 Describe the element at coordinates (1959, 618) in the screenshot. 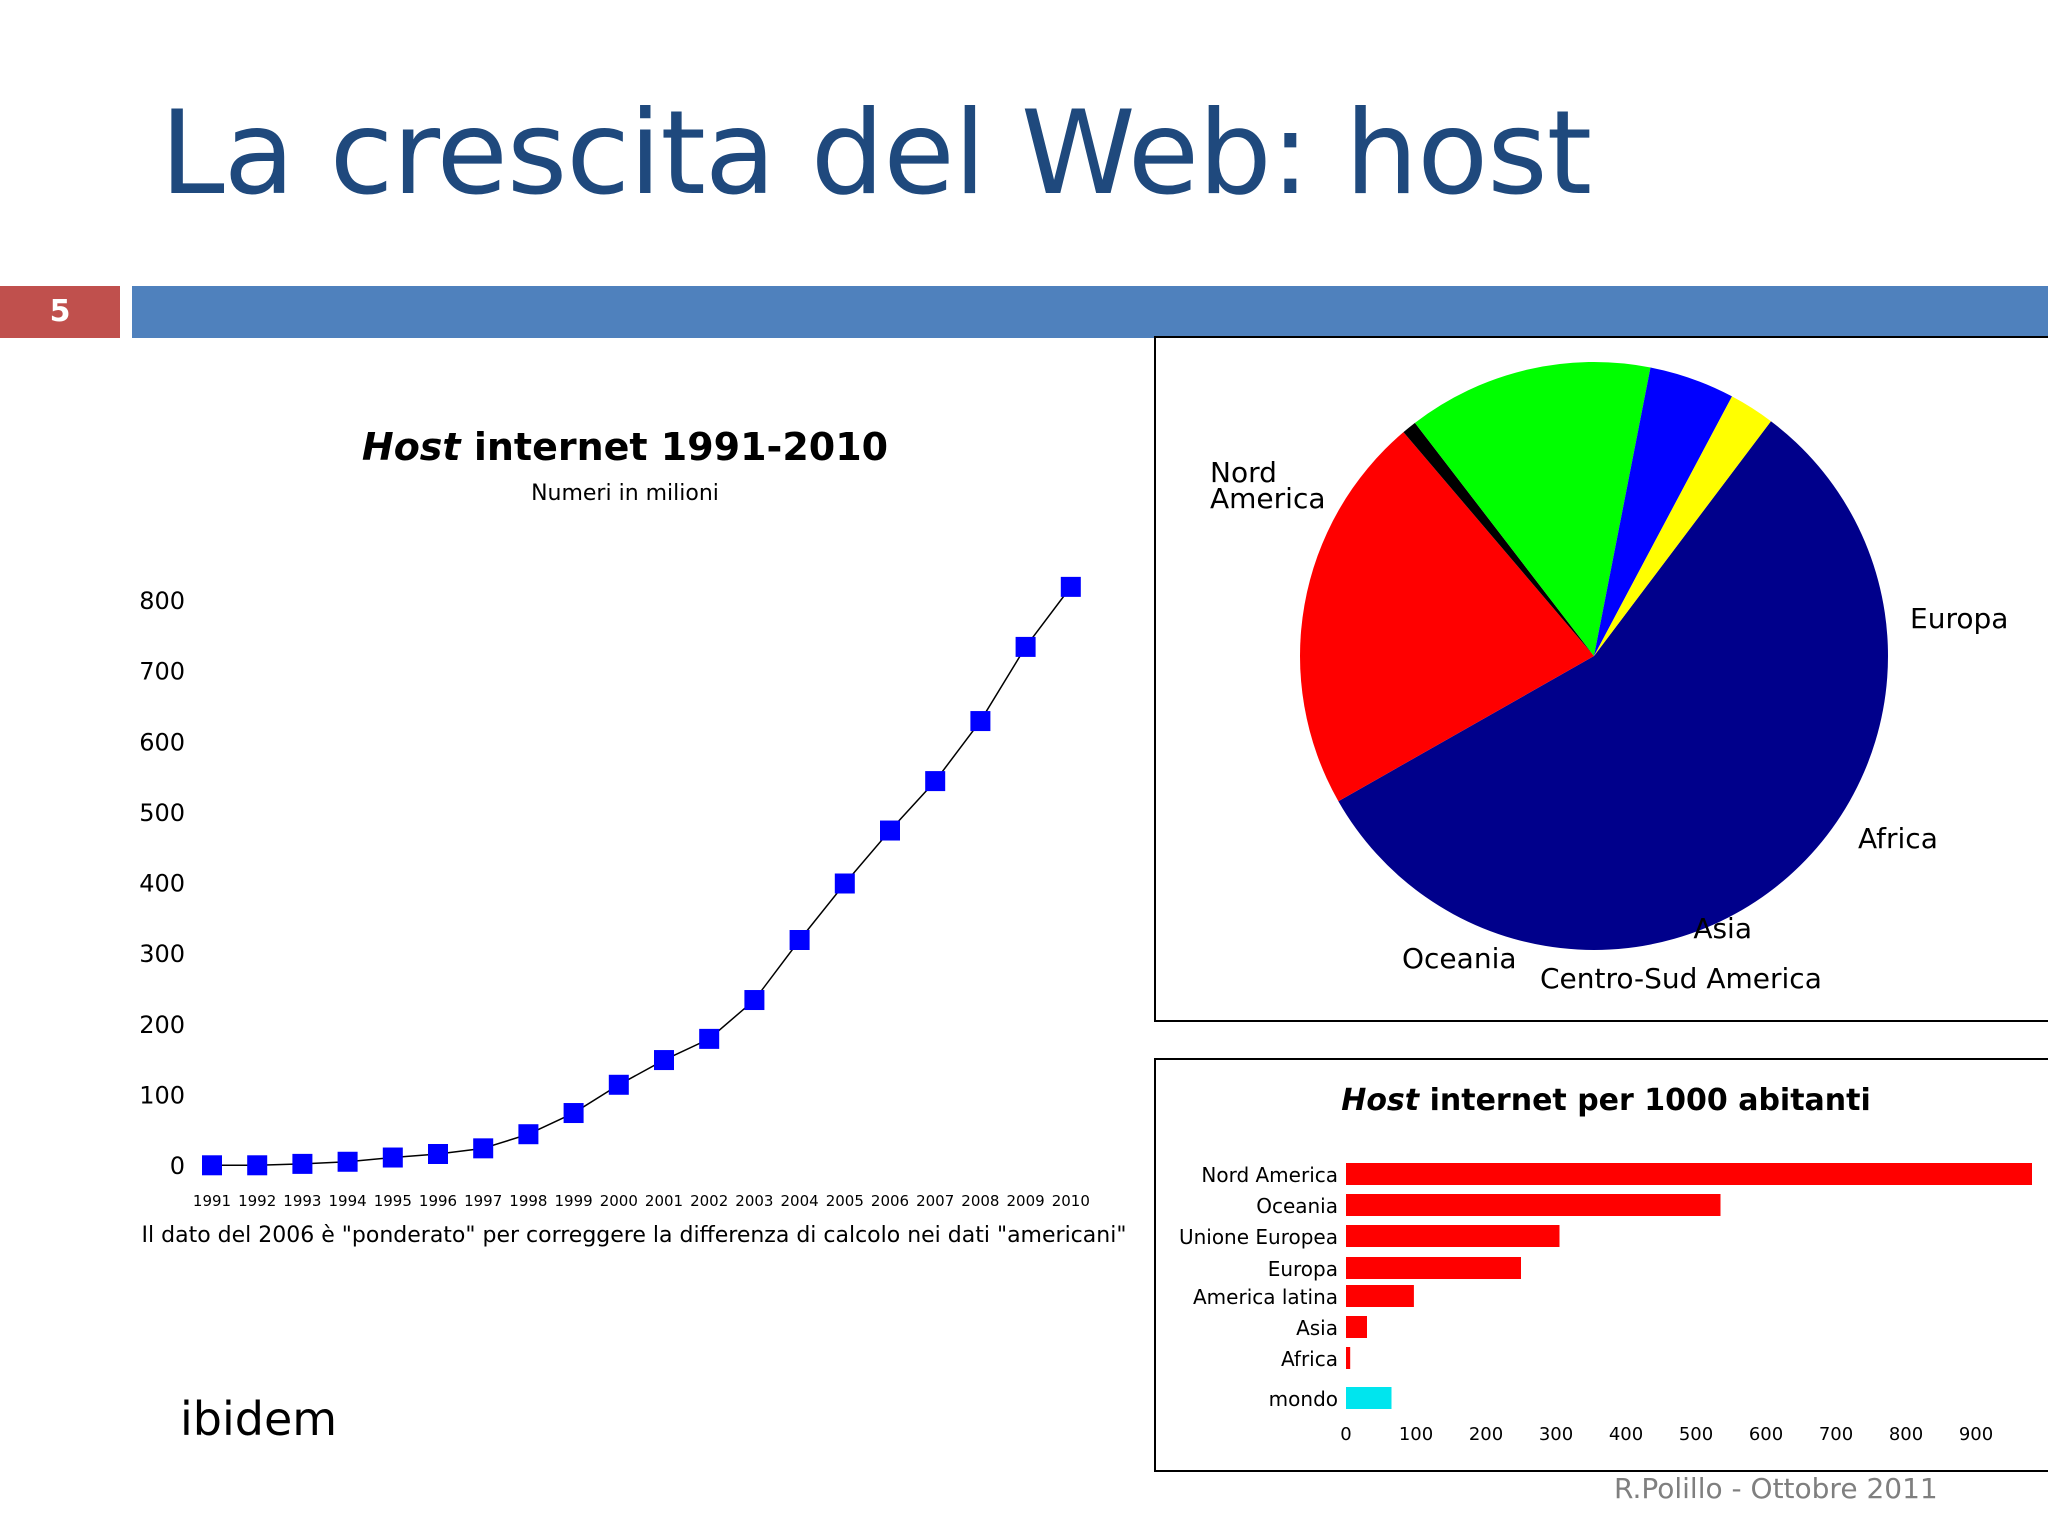

I see `pie-label: Europa` at that location.